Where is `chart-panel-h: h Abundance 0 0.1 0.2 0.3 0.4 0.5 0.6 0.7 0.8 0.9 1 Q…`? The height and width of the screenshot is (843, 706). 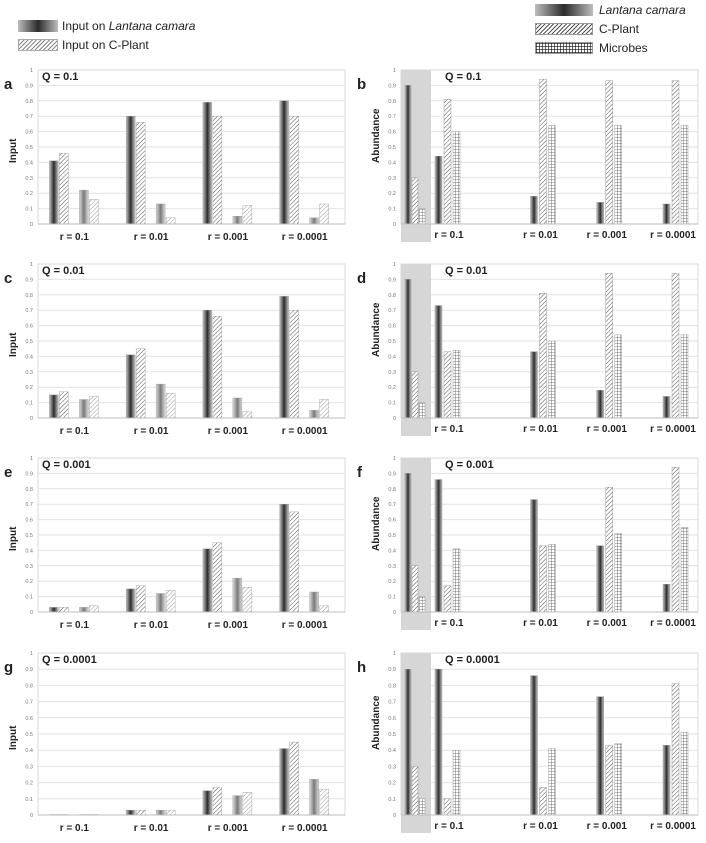
chart-panel-h: h Abundance 0 0.1 0.2 0.3 0.4 0.5 0.6 0.7 0.8 0.9 1 Q… is located at coordinates (529, 744).